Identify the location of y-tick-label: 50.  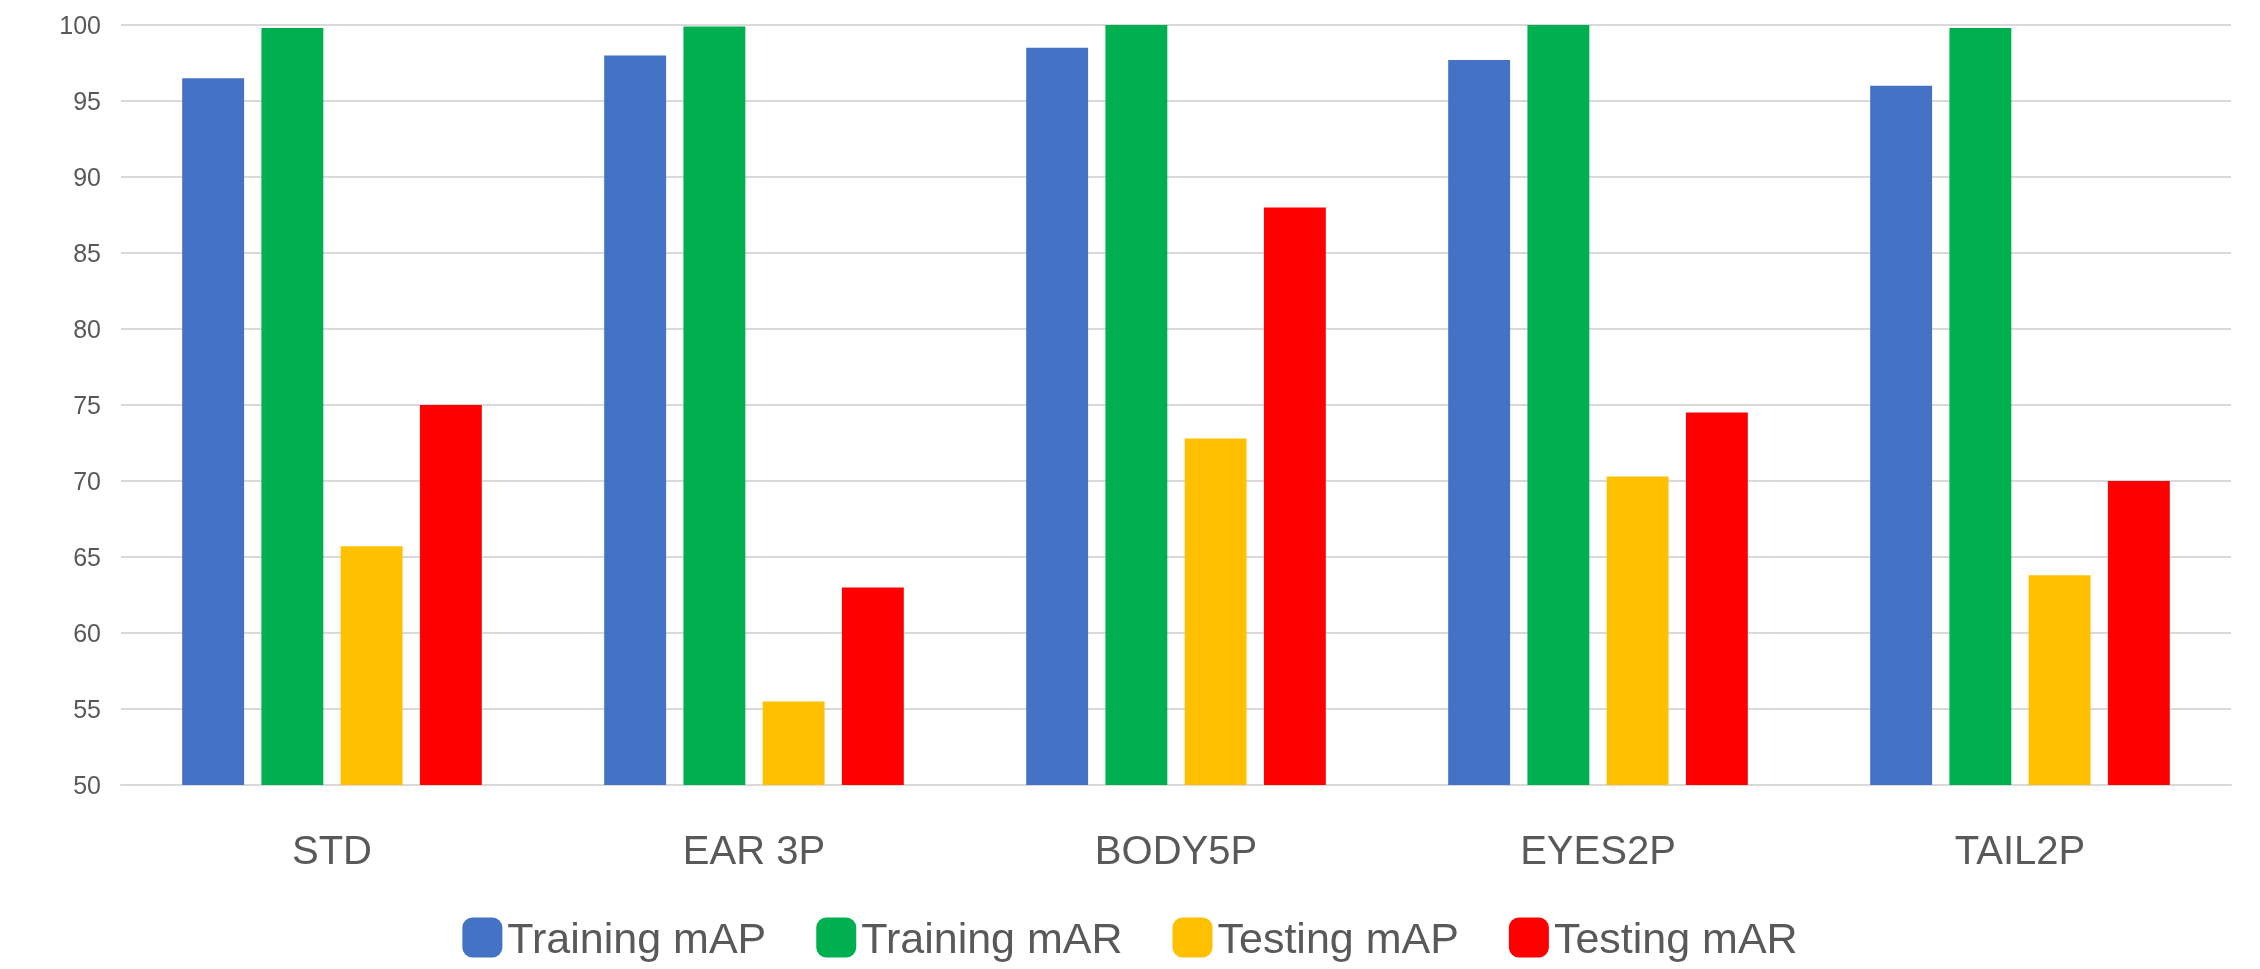
(87, 785).